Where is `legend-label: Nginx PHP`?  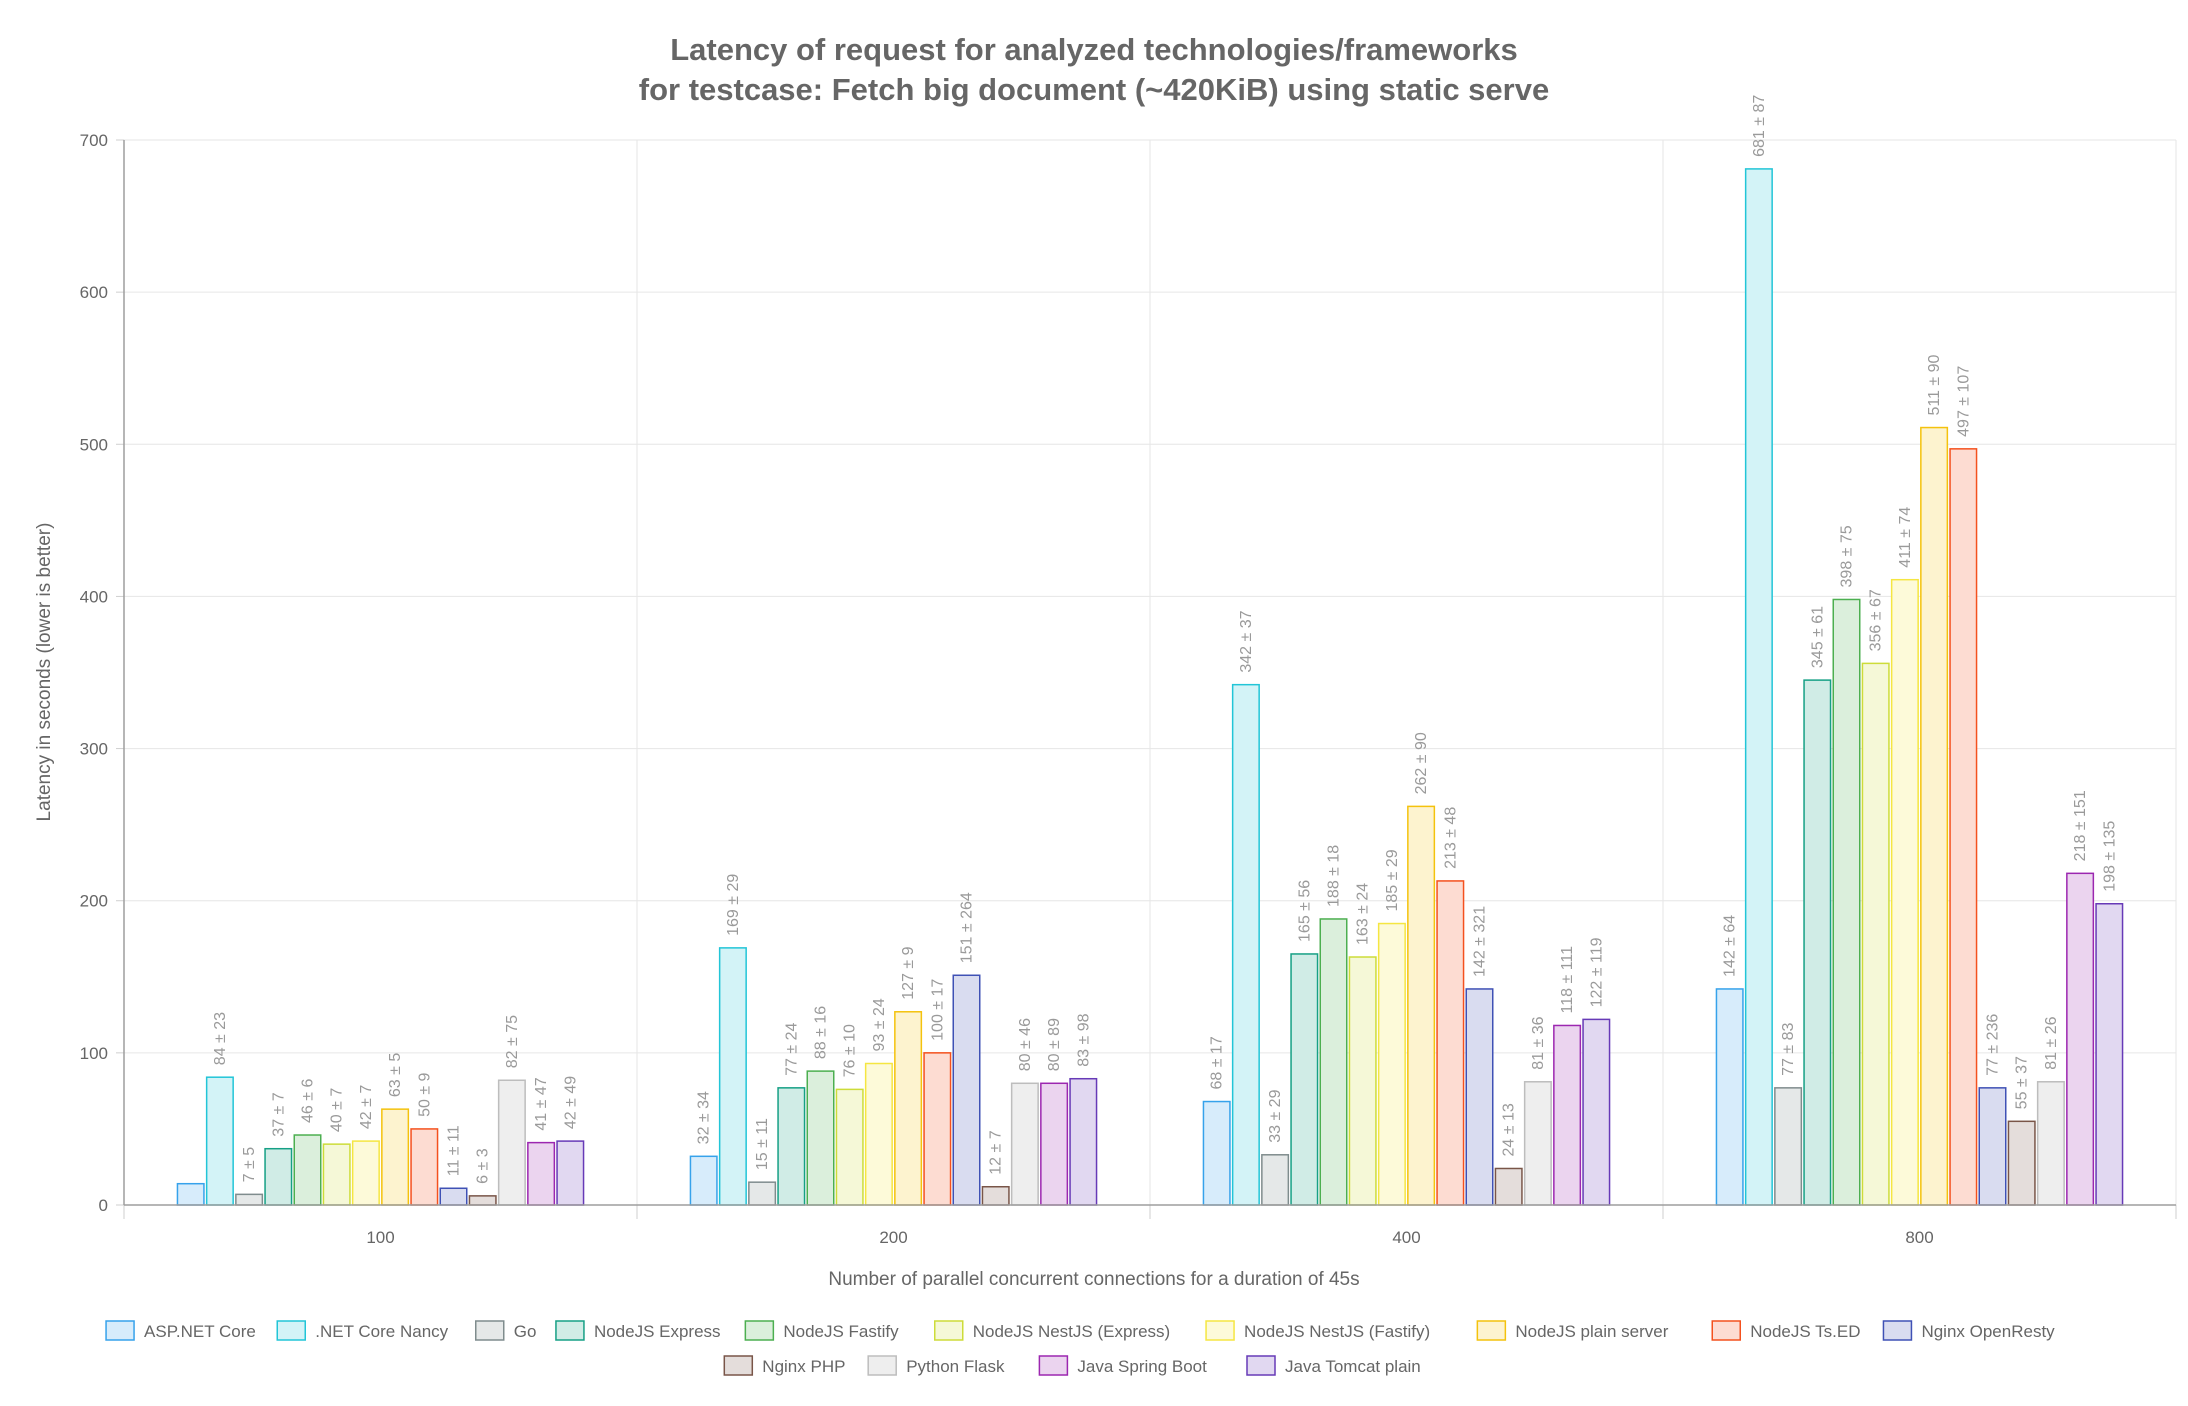
legend-label: Nginx PHP is located at coordinates (803, 1366).